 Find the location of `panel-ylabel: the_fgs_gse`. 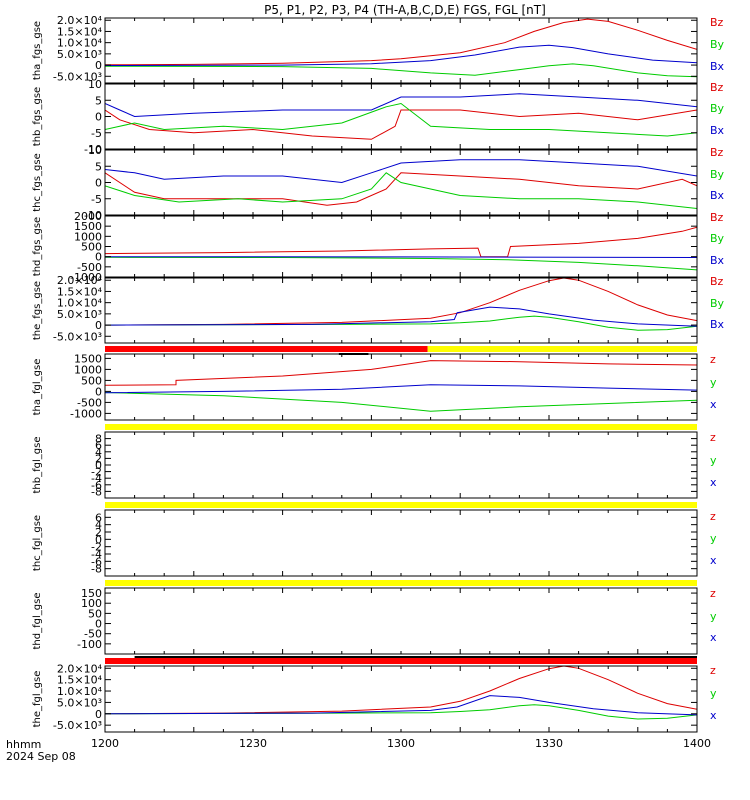

panel-ylabel: the_fgs_gse is located at coordinates (37, 310).